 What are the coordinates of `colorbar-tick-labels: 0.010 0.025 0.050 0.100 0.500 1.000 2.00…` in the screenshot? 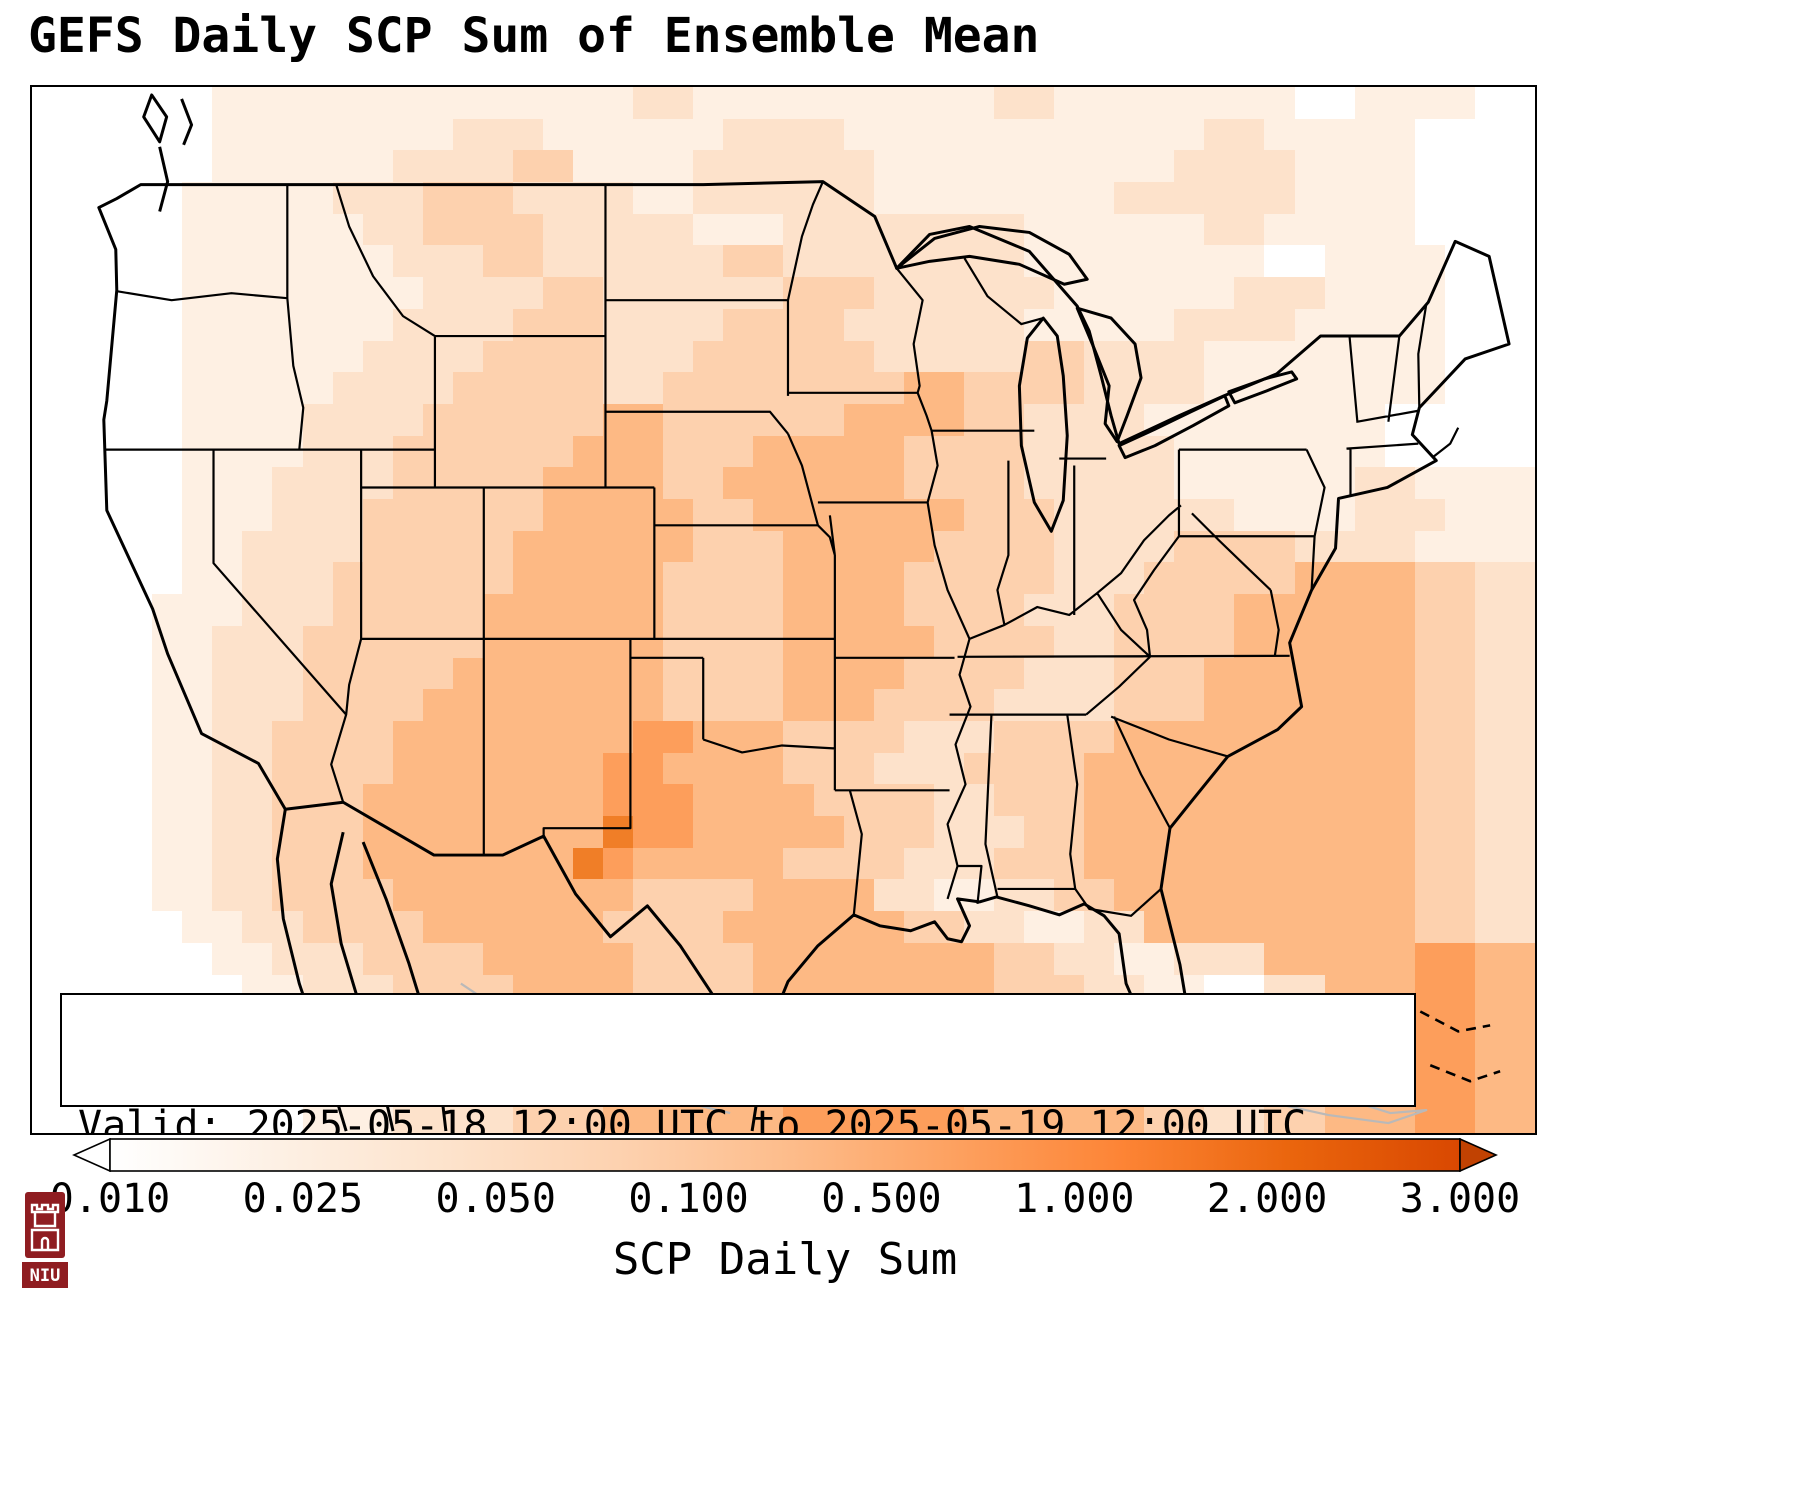 It's located at (785, 1199).